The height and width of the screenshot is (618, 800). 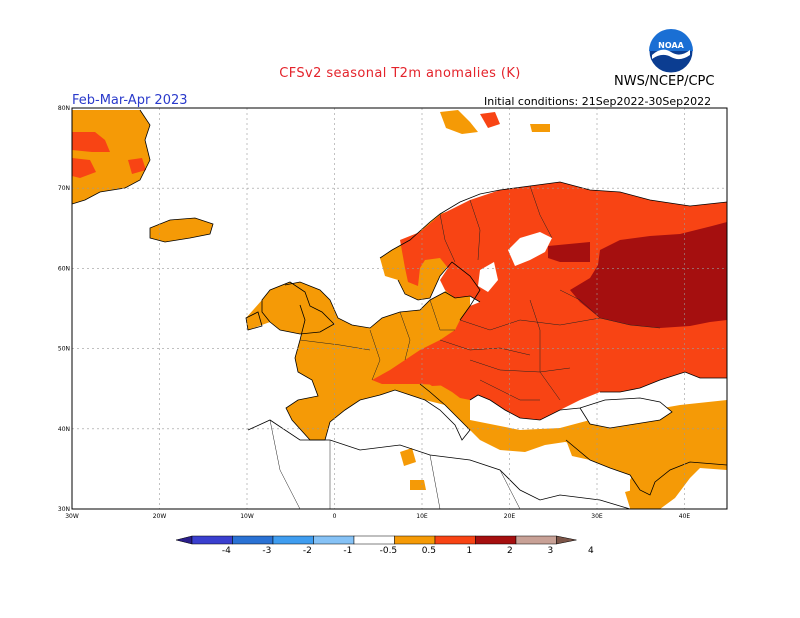 What do you see at coordinates (597, 516) in the screenshot?
I see `lon-tick-label: 30E` at bounding box center [597, 516].